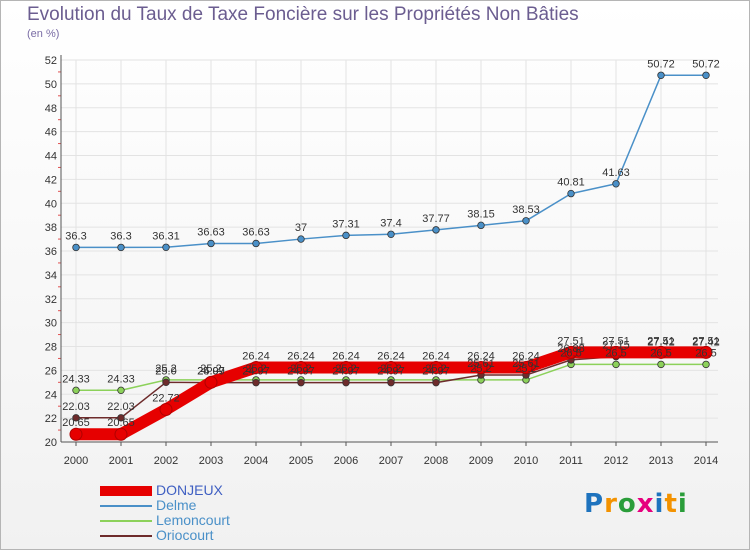  I want to click on legend-swatch-delme, so click(126, 506).